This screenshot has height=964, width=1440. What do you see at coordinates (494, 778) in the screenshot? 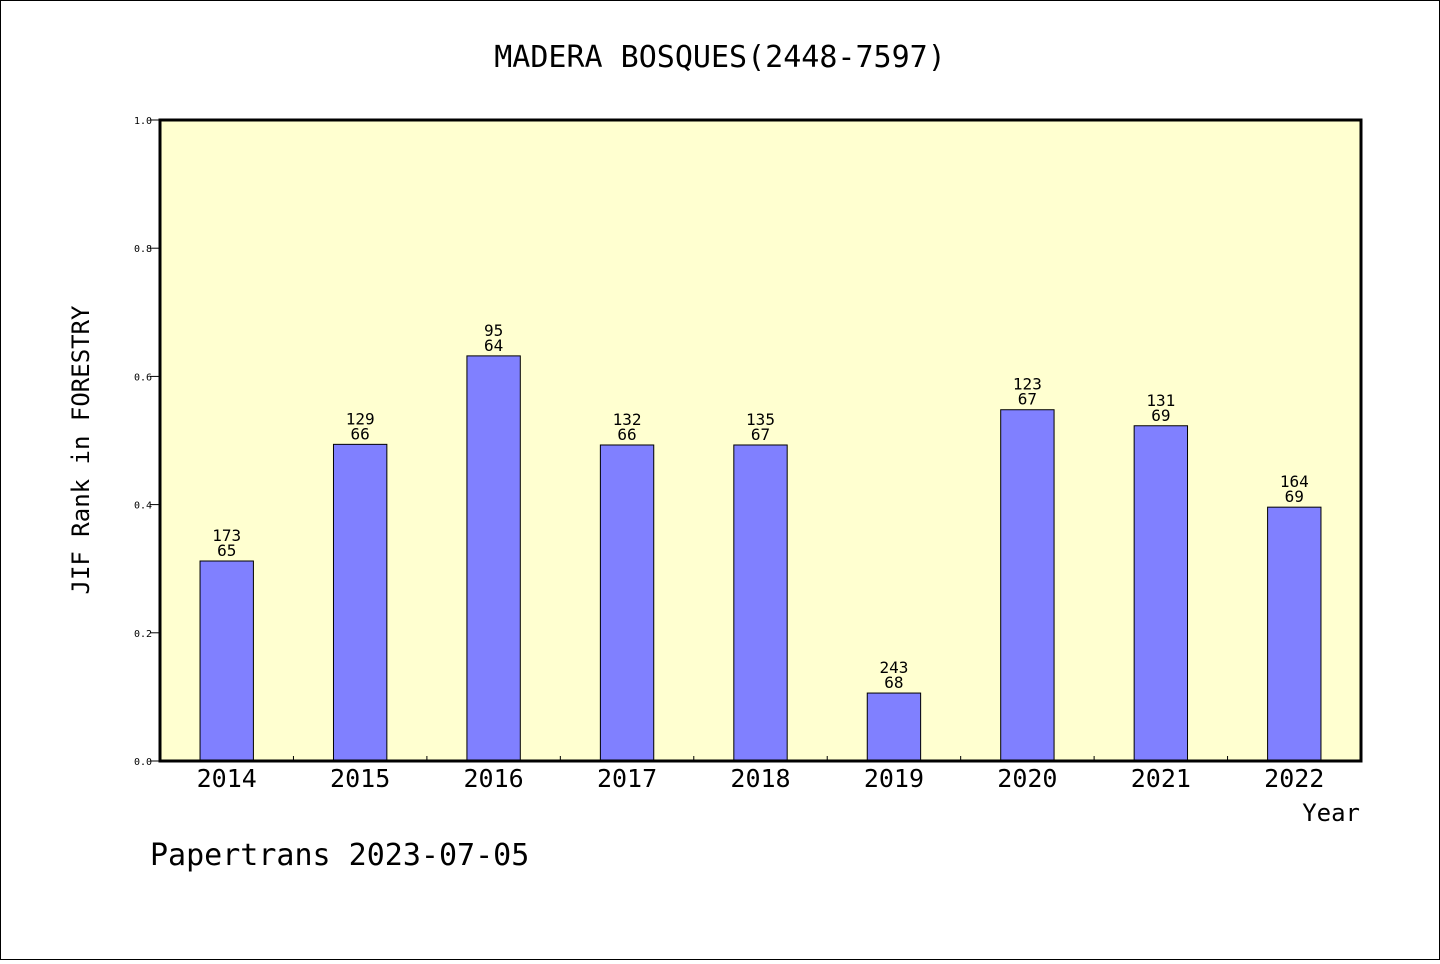
I see `x-tick-label: 2016` at bounding box center [494, 778].